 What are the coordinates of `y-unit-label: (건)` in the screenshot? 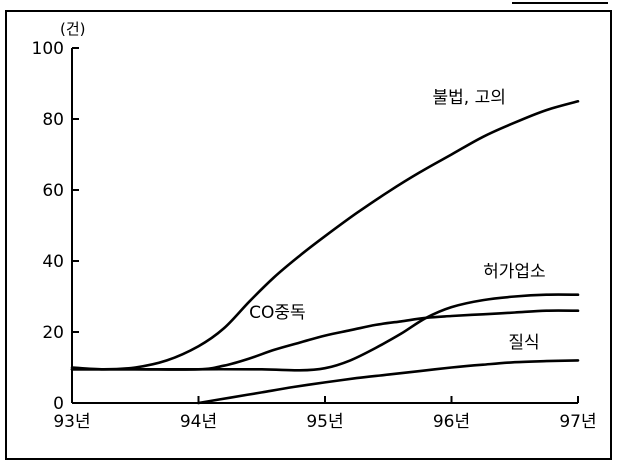 It's located at (73, 29).